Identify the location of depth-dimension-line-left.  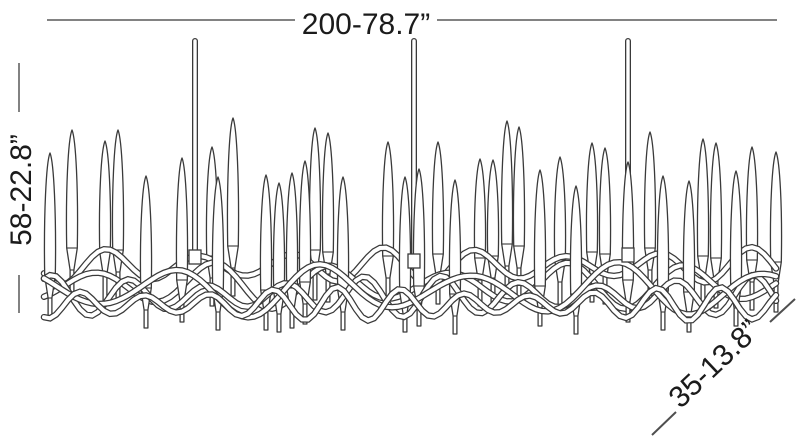
(664, 423).